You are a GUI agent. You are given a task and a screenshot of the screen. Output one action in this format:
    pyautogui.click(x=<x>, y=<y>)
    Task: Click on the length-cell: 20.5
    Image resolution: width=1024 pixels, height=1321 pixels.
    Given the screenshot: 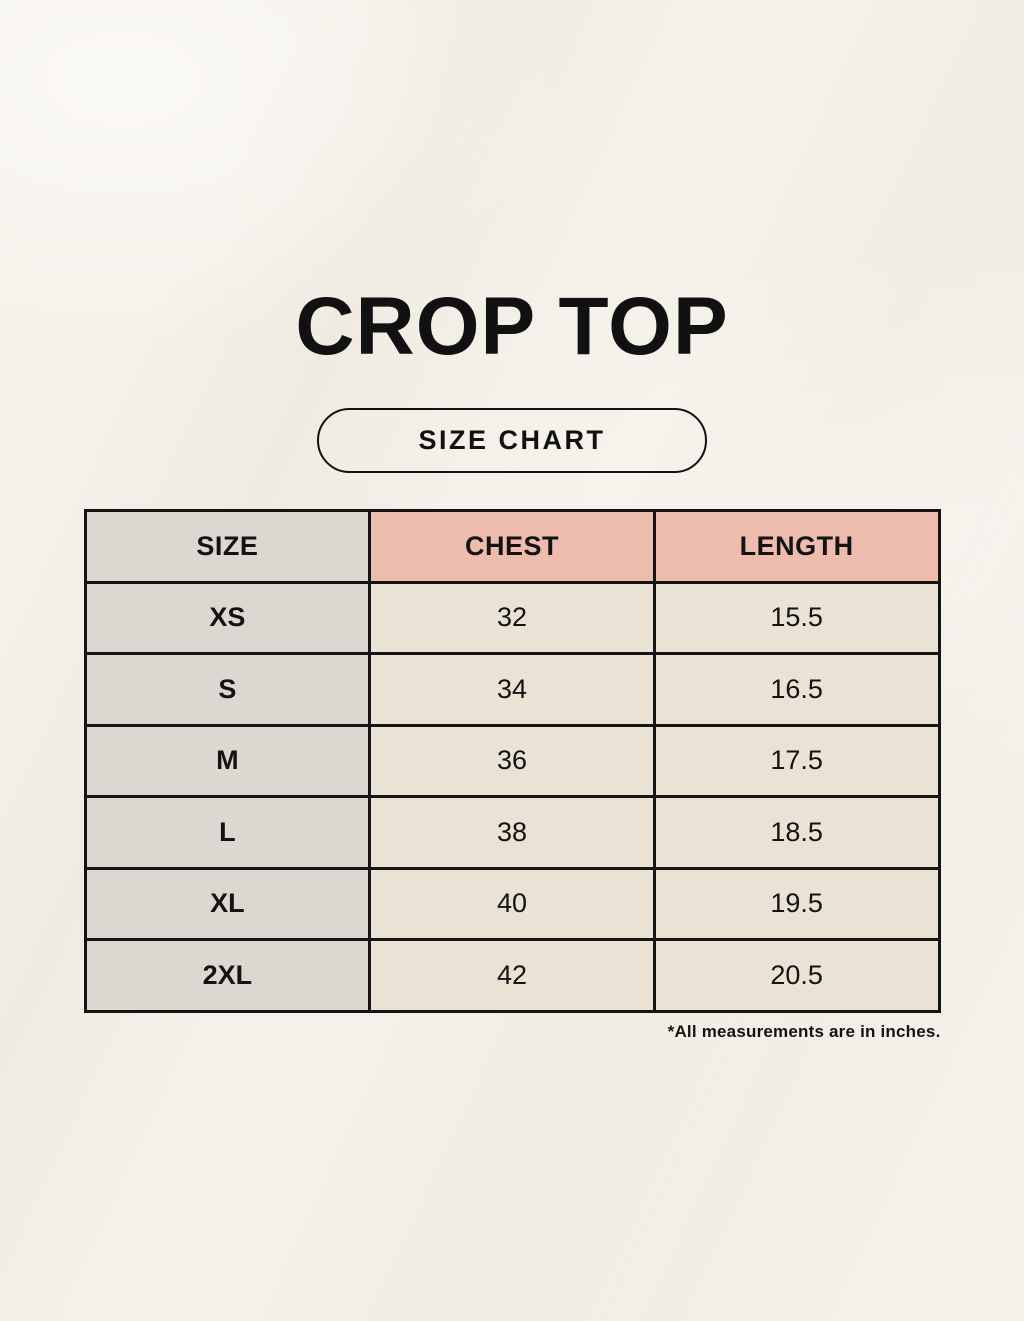 What is the action you would take?
    pyautogui.click(x=796, y=975)
    